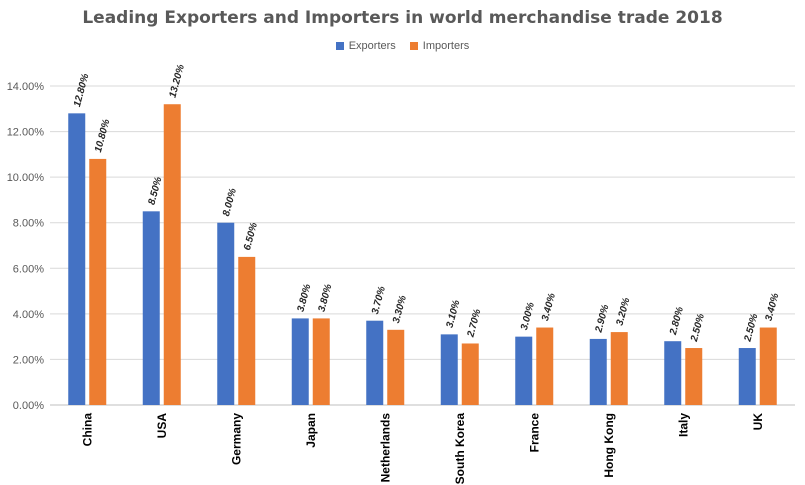 The height and width of the screenshot is (485, 805). What do you see at coordinates (26, 133) in the screenshot?
I see `y-tick-label: 12.00%` at bounding box center [26, 133].